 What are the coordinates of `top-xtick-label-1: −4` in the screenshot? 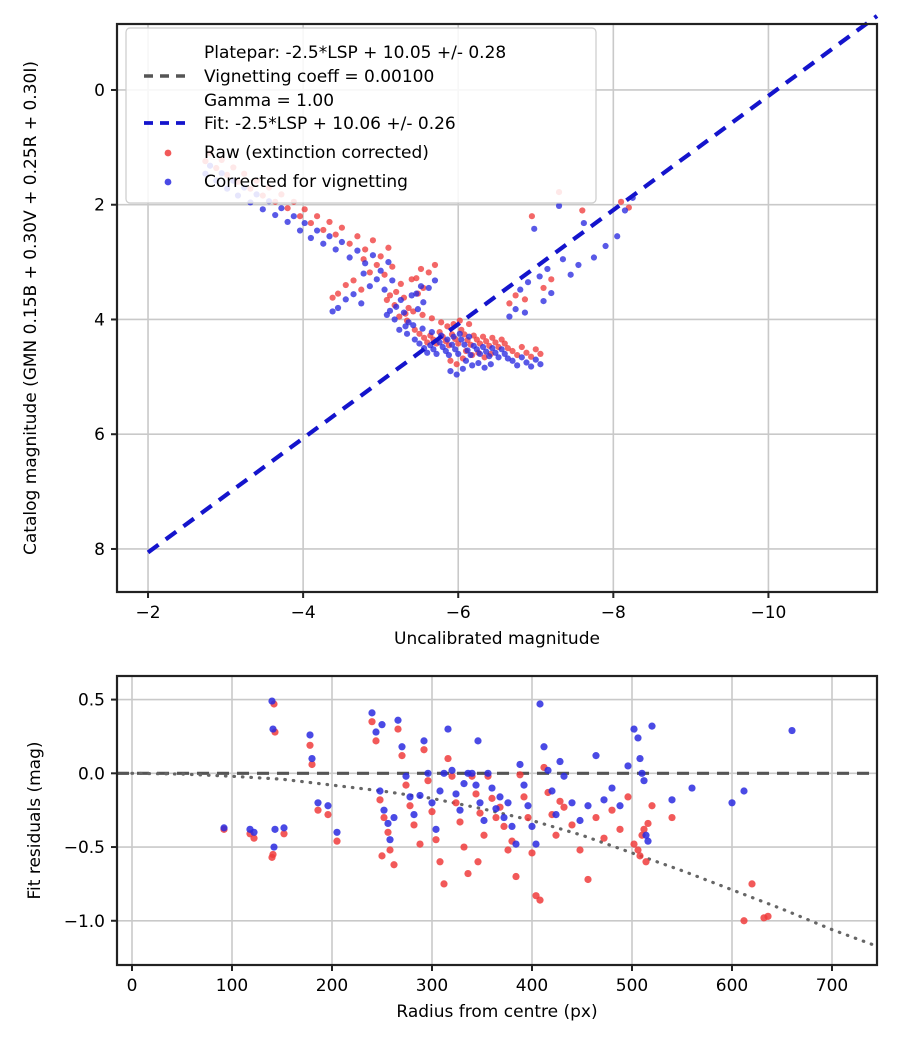 It's located at (303, 613).